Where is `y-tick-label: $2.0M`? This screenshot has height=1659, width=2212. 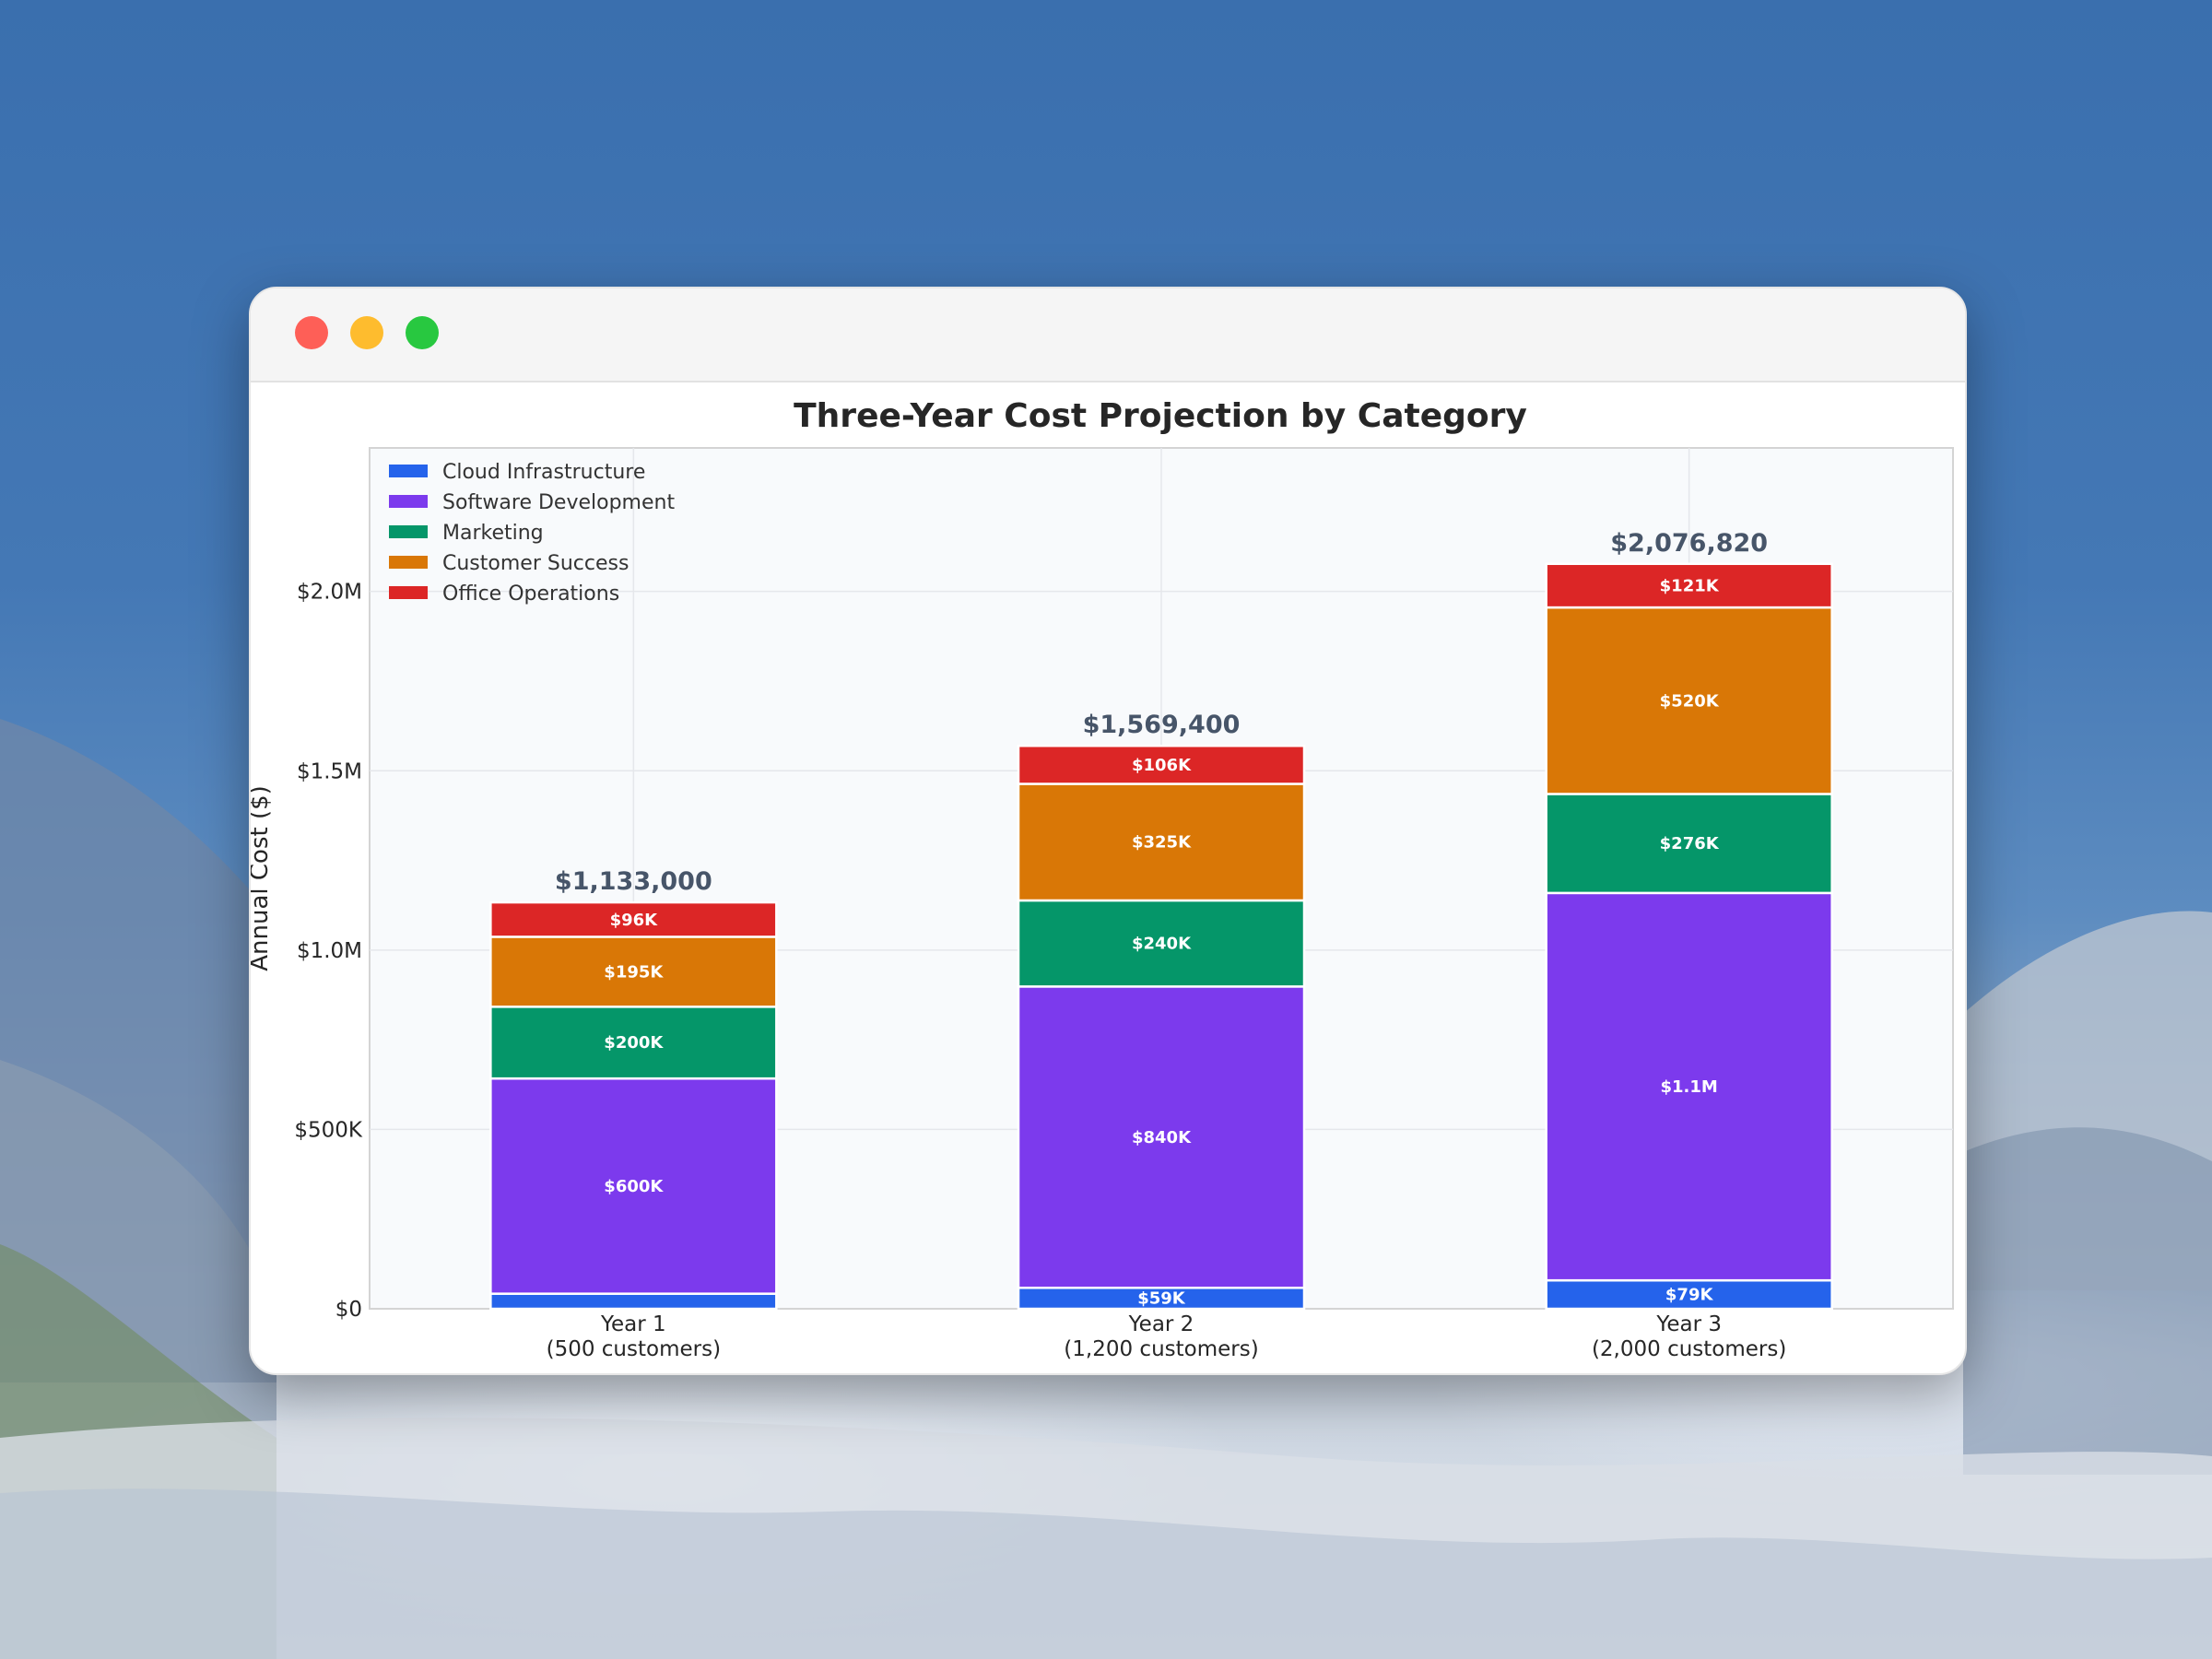 y-tick-label: $2.0M is located at coordinates (329, 593).